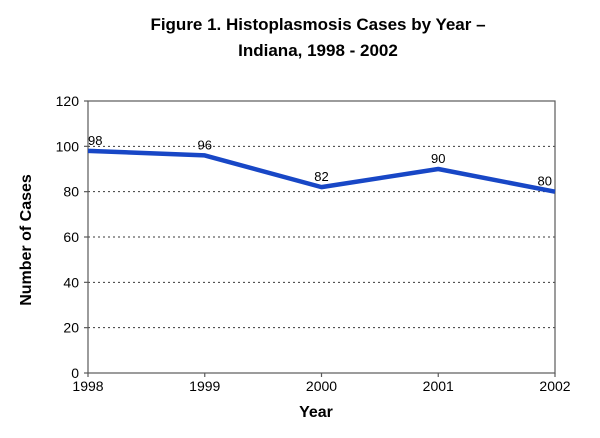 This screenshot has width=600, height=438. I want to click on data-label: 98, so click(95, 140).